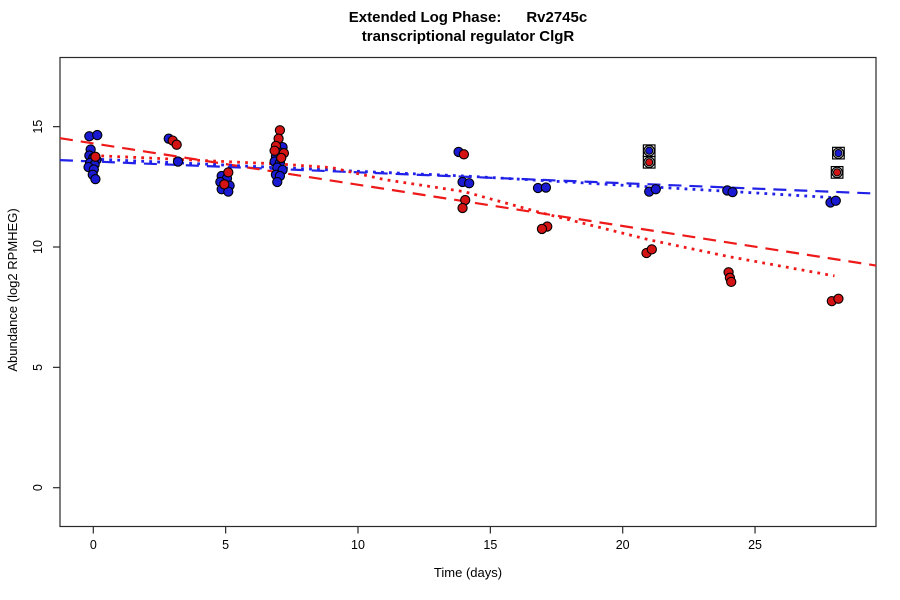 Image resolution: width=900 pixels, height=600 pixels. I want to click on chart-title-line1: Extended Log Phase: Rv2745c, so click(468, 17).